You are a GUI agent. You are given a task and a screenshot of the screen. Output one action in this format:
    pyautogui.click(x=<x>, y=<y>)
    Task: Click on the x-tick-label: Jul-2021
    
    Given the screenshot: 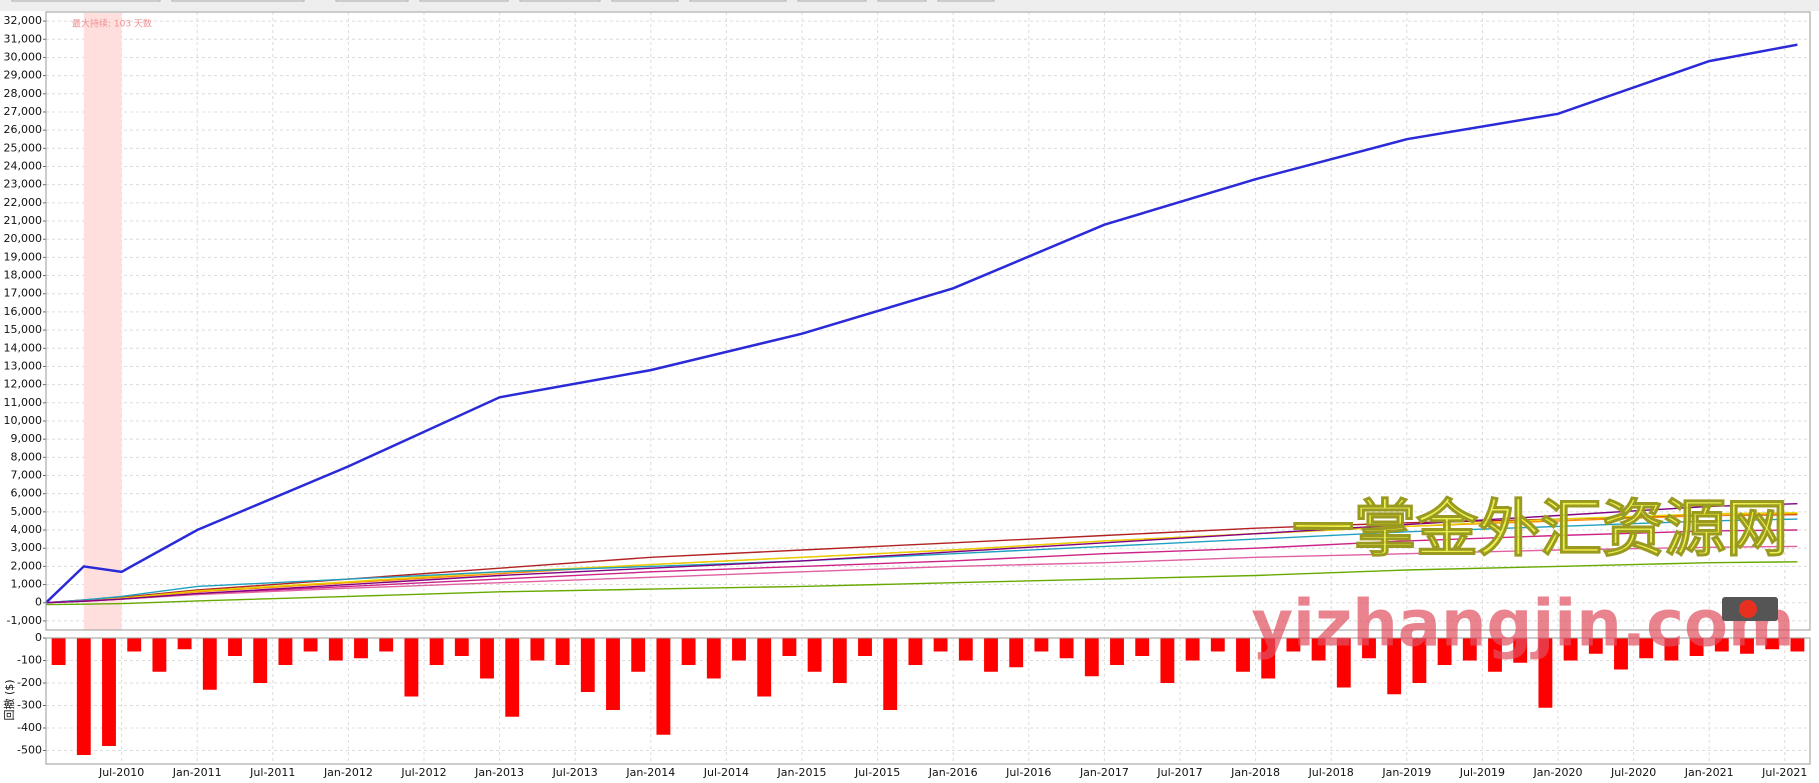 What is the action you would take?
    pyautogui.click(x=1784, y=772)
    